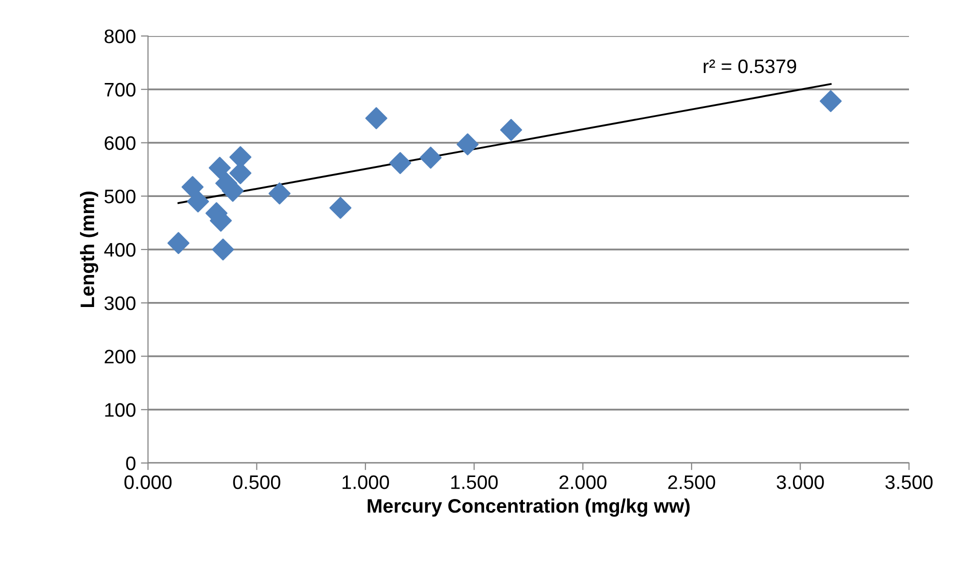 Image resolution: width=959 pixels, height=586 pixels. What do you see at coordinates (800, 482) in the screenshot?
I see `x-tick-label: 3.000` at bounding box center [800, 482].